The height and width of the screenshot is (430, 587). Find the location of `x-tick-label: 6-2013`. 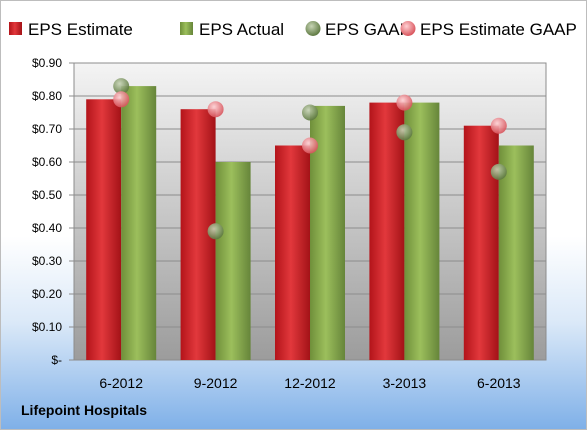

x-tick-label: 6-2013 is located at coordinates (499, 383).